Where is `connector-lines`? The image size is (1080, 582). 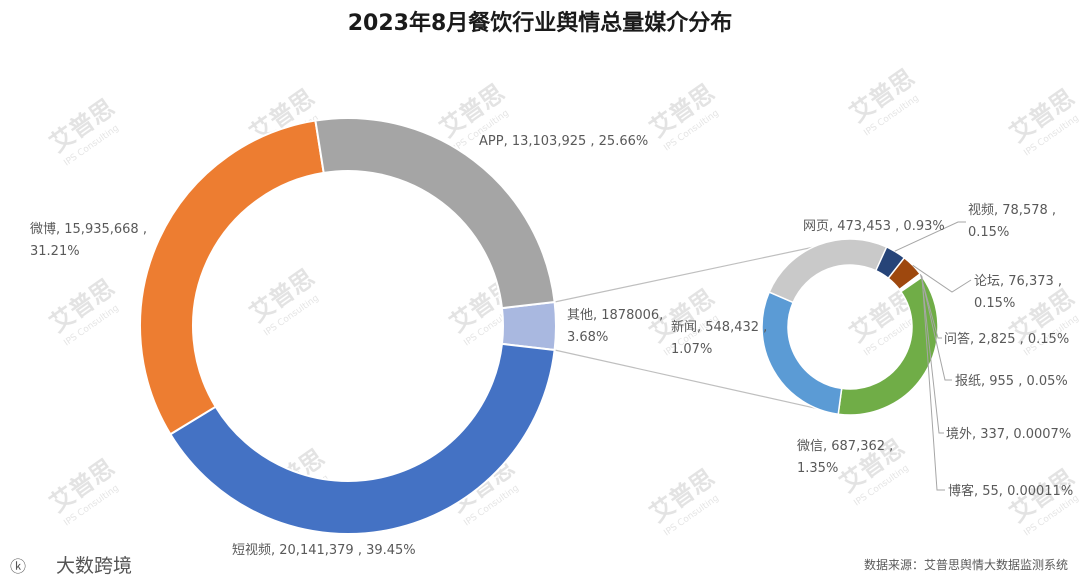 connector-lines is located at coordinates (686, 328).